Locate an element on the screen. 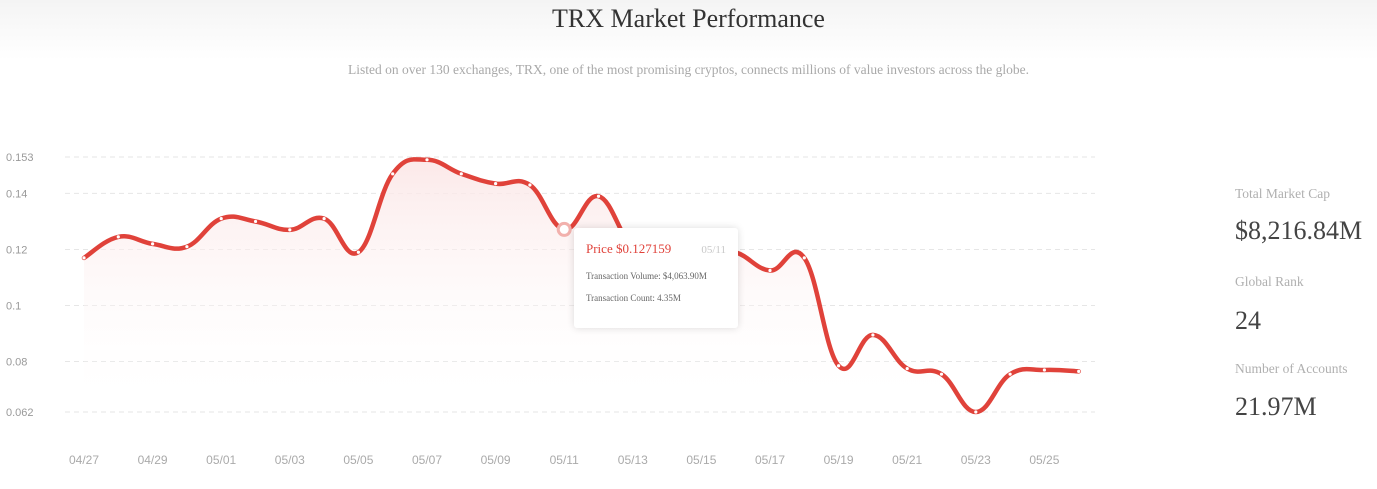 This screenshot has height=489, width=1377. market-cap-label: Total Market Cap is located at coordinates (1283, 193).